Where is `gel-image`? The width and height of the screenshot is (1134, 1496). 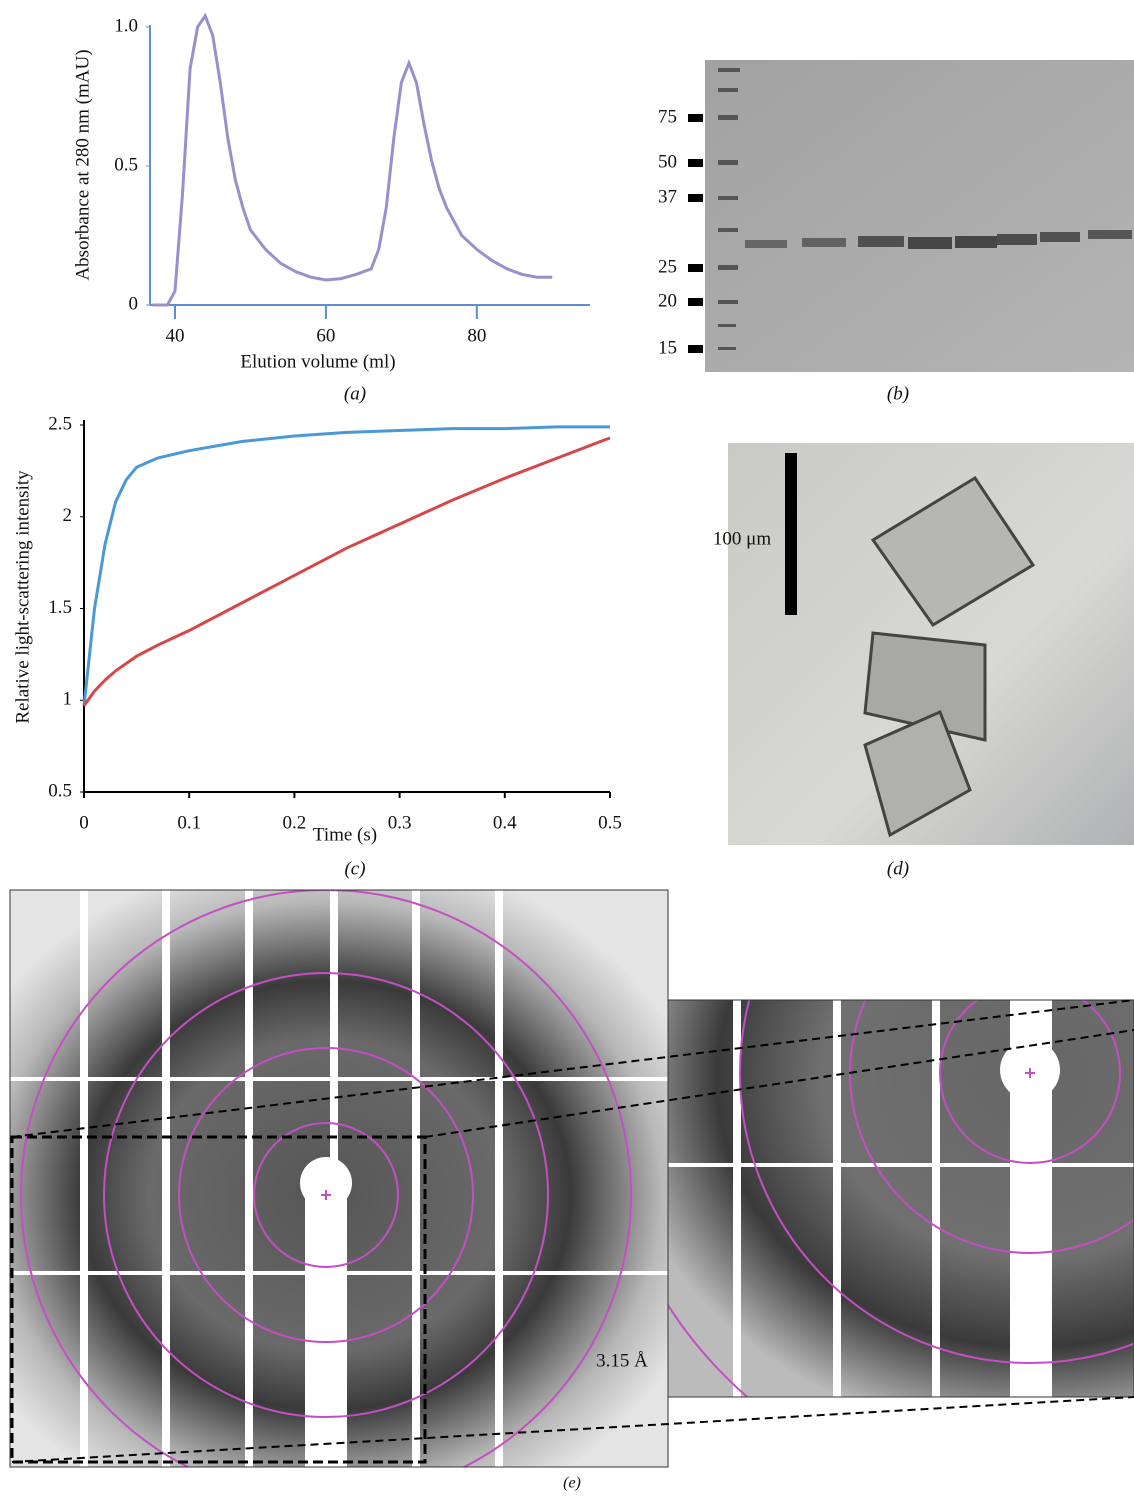 gel-image is located at coordinates (919, 216).